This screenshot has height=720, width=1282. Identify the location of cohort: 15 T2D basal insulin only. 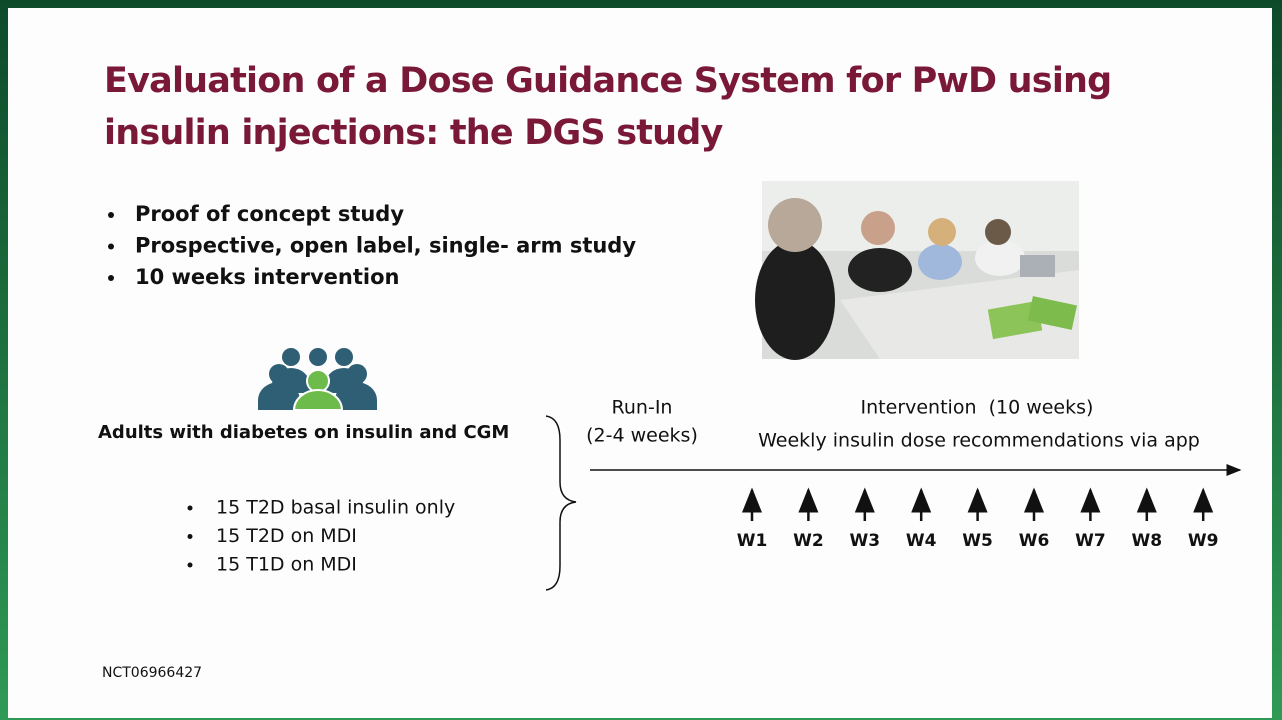
(335, 508).